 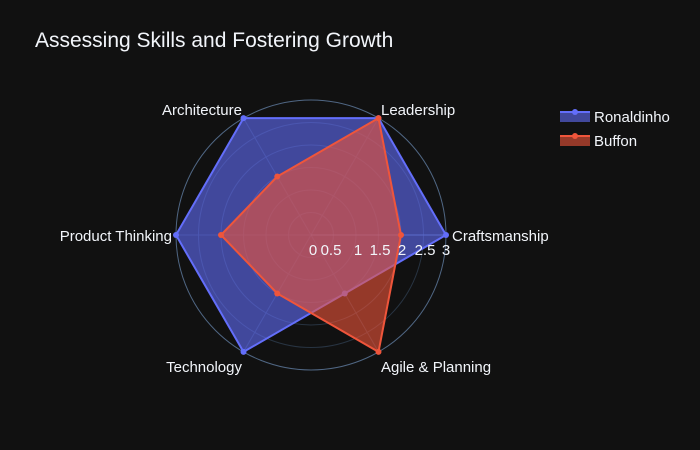 What do you see at coordinates (116, 236) in the screenshot?
I see `category-label: Product Thinking` at bounding box center [116, 236].